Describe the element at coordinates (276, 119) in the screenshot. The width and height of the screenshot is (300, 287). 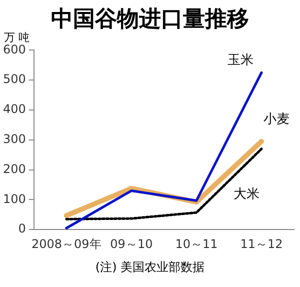
I see `series-label: 小麦` at that location.